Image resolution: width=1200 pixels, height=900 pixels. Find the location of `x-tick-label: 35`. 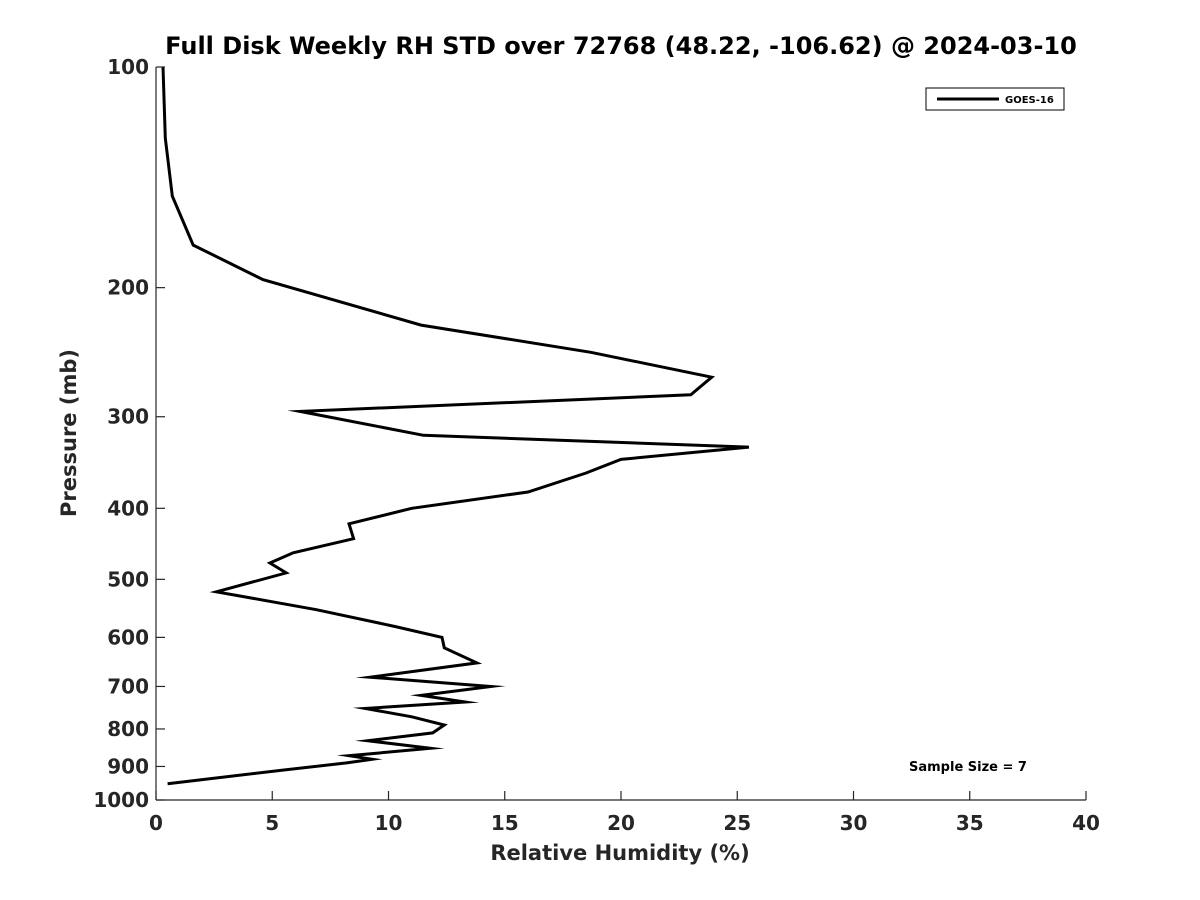

x-tick-label: 35 is located at coordinates (970, 823).